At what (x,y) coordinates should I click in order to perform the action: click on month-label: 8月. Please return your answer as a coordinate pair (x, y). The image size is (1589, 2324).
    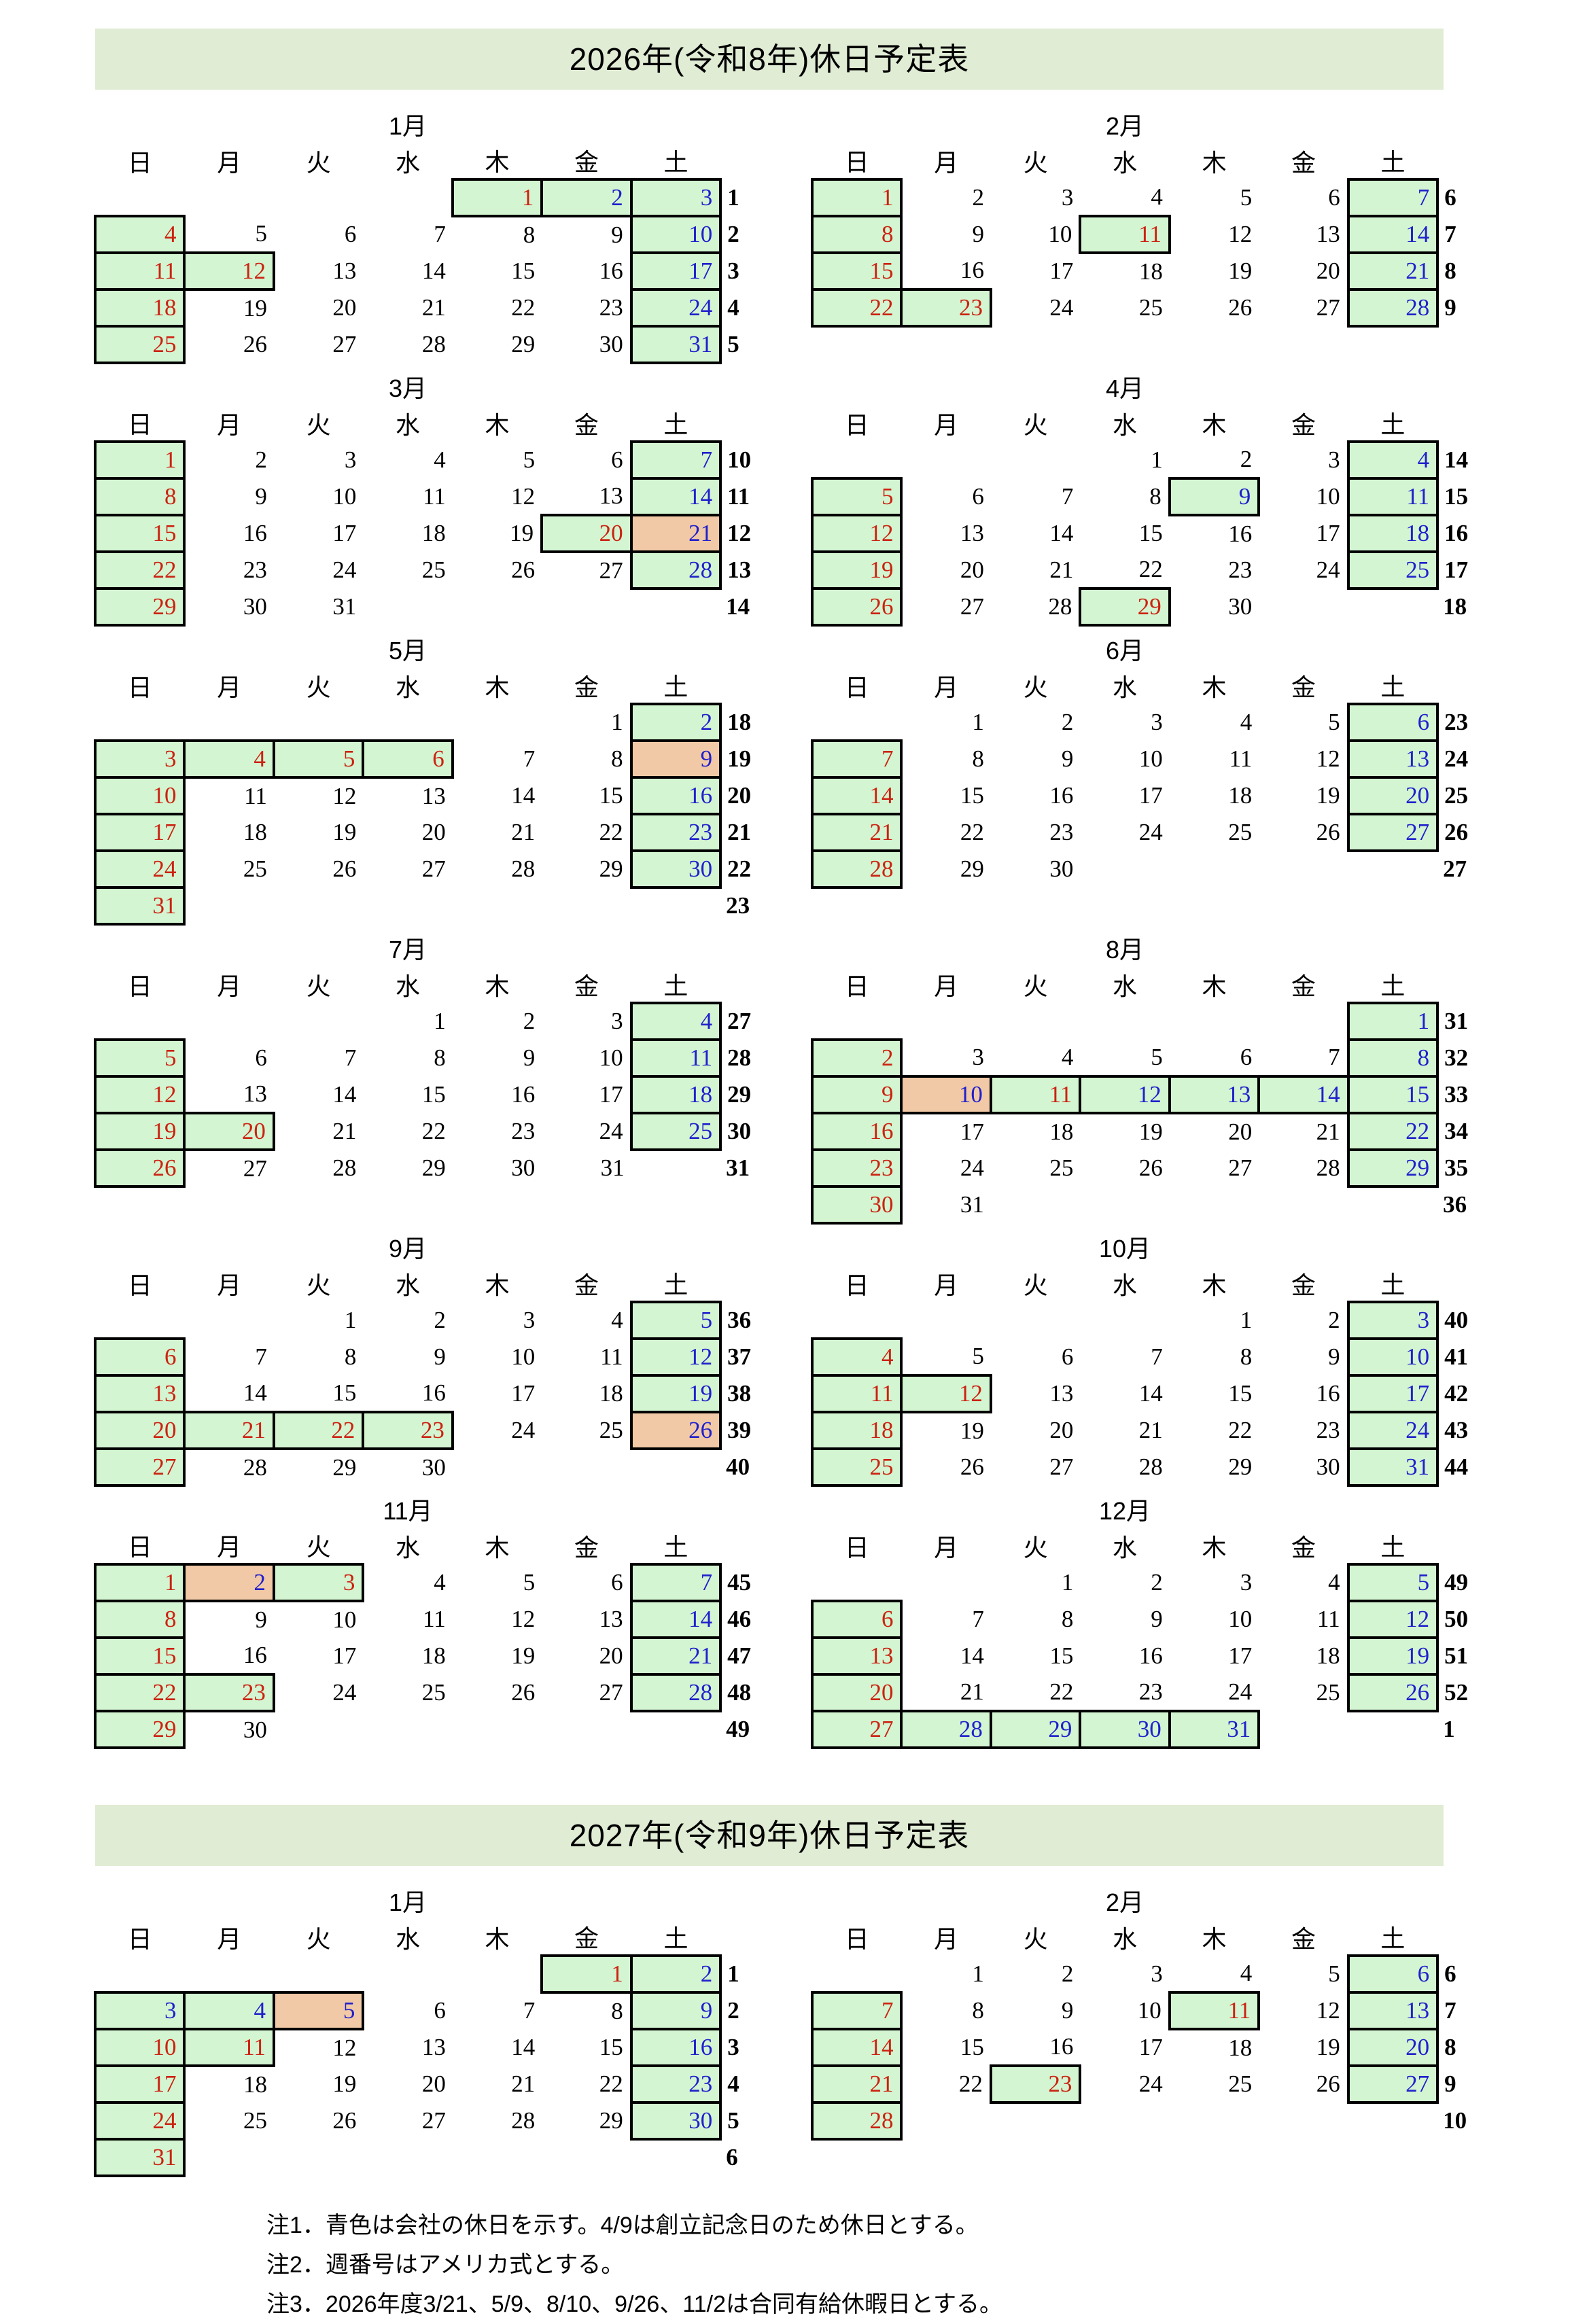
    Looking at the image, I should click on (1125, 950).